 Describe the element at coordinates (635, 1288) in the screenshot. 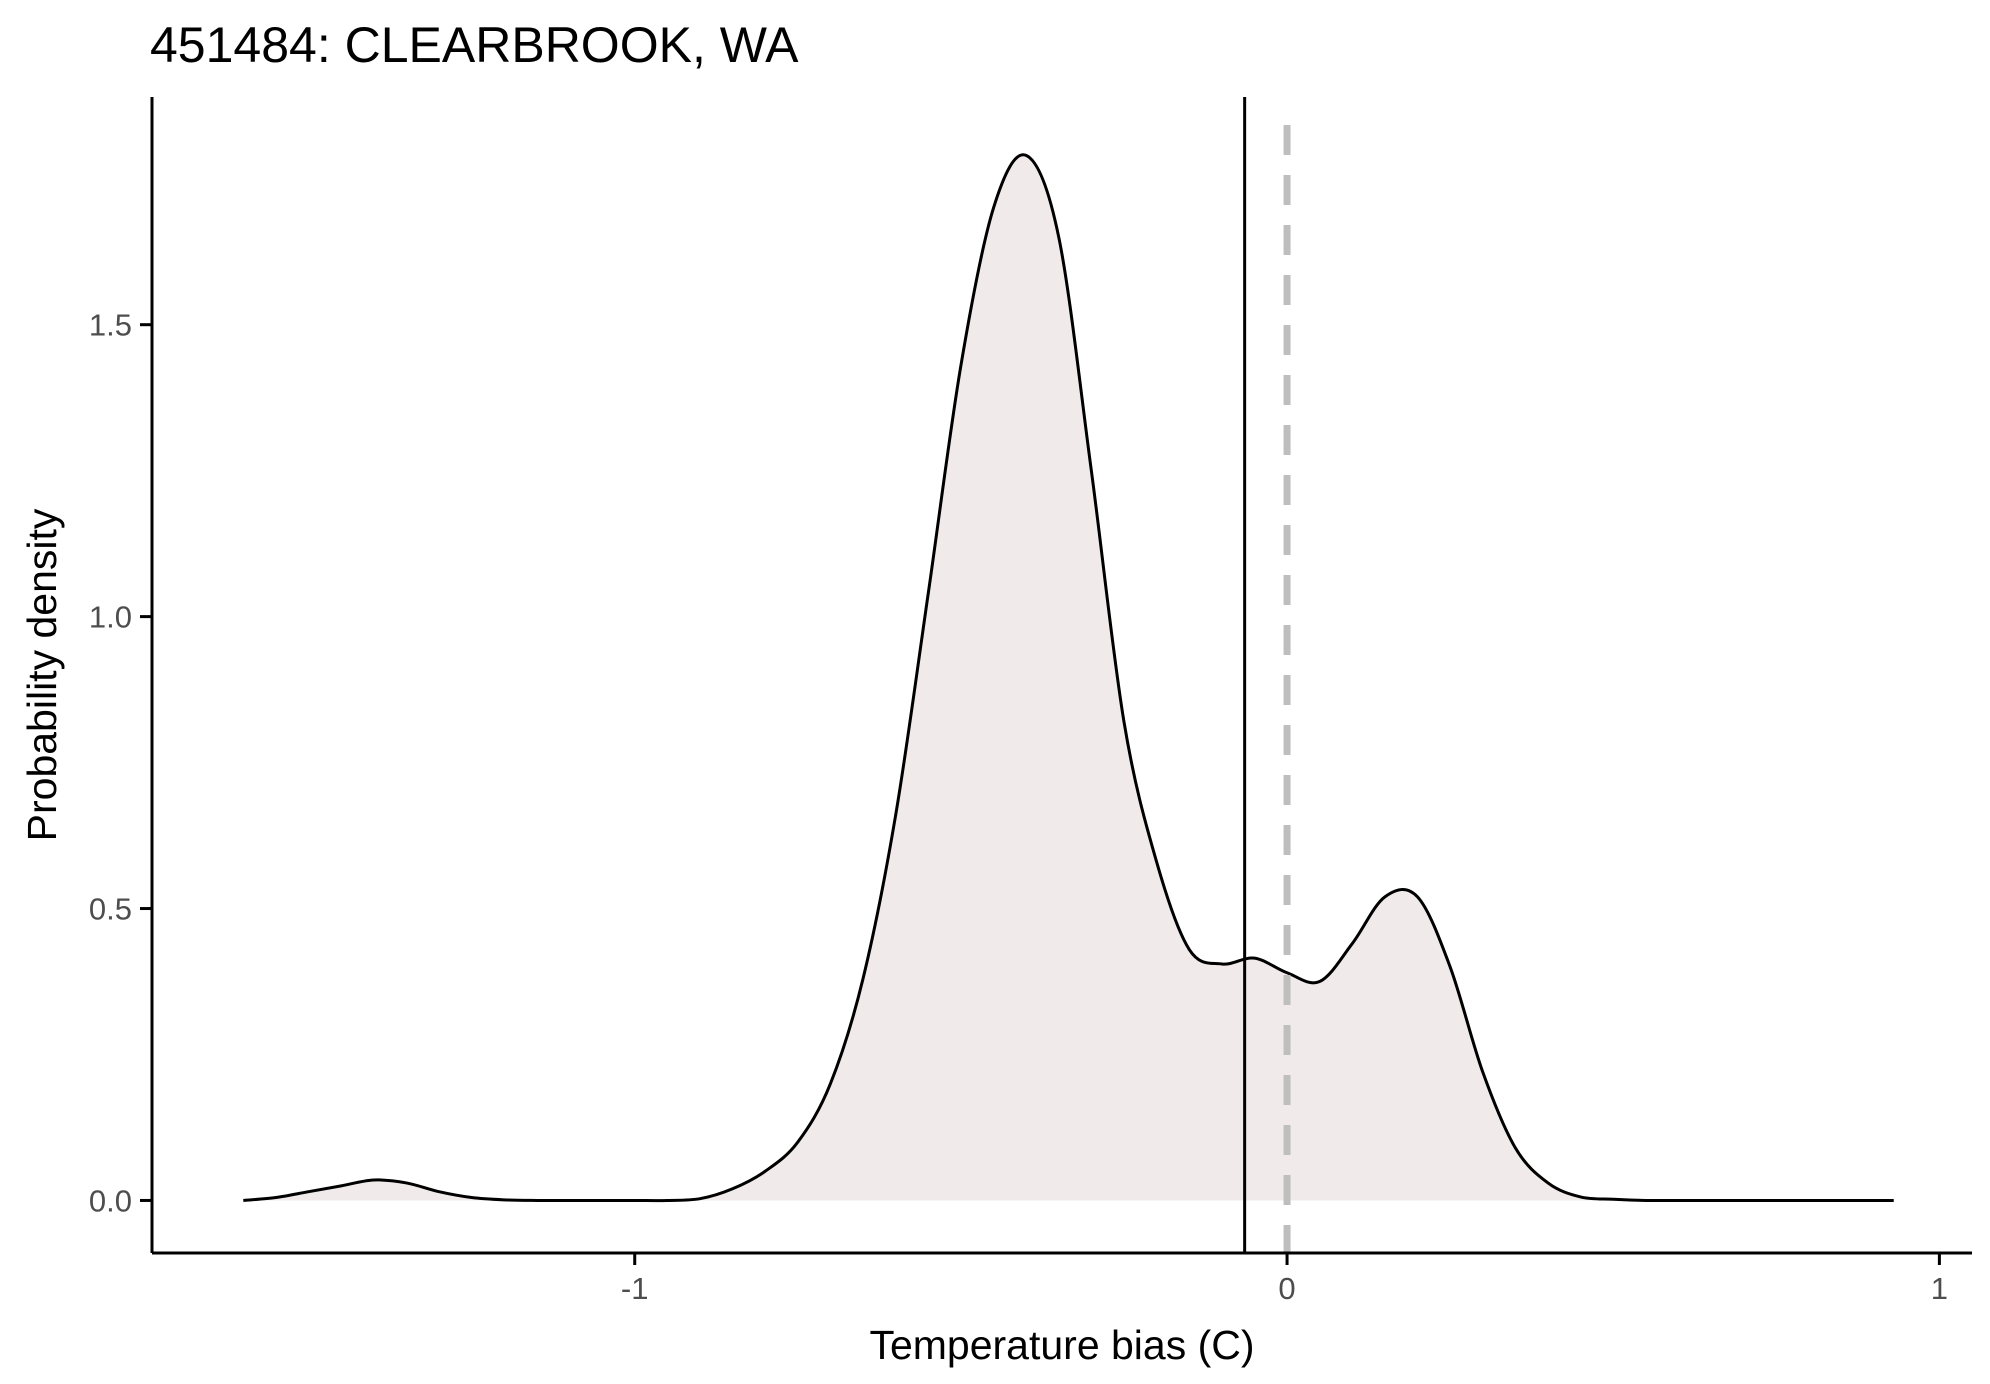

I see `x-tick-label: -1` at that location.